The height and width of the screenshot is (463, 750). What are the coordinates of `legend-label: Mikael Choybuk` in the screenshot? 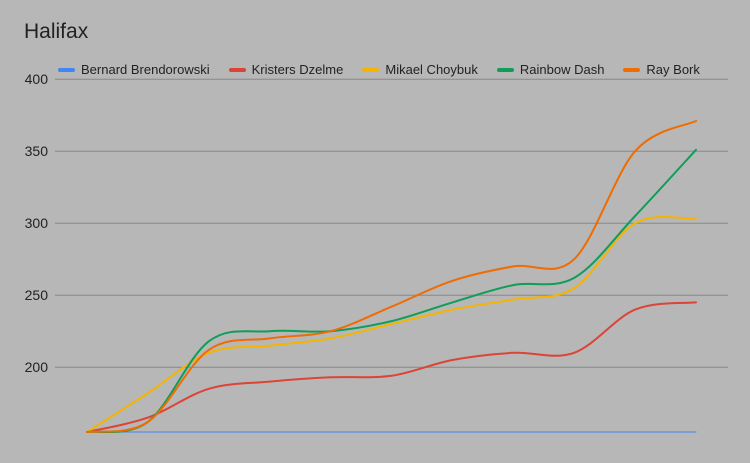 It's located at (431, 69).